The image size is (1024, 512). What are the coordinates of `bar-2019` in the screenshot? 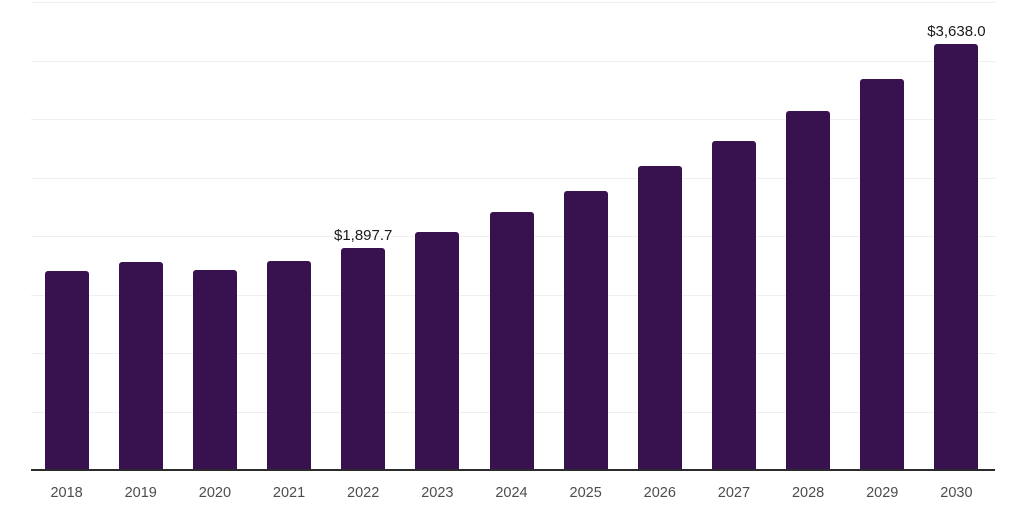 It's located at (140, 366).